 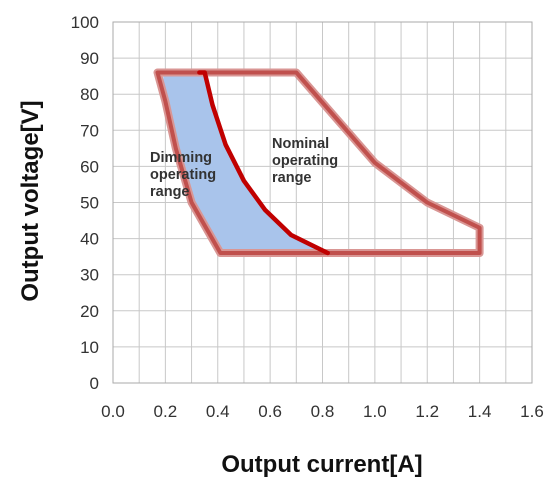 I want to click on boundary-curves, so click(x=263, y=163).